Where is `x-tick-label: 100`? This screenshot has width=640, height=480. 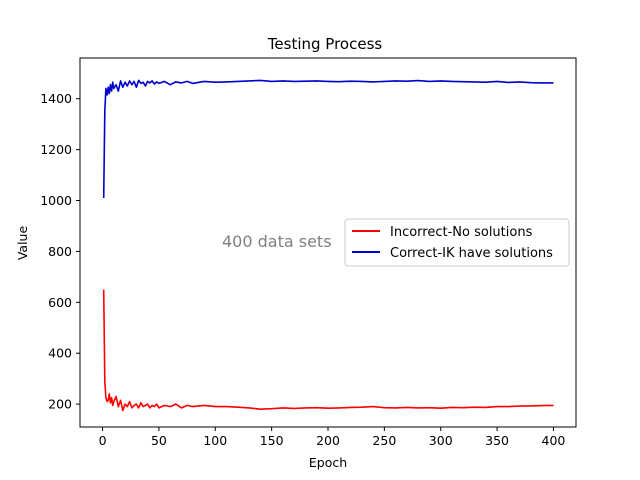
x-tick-label: 100 is located at coordinates (215, 440).